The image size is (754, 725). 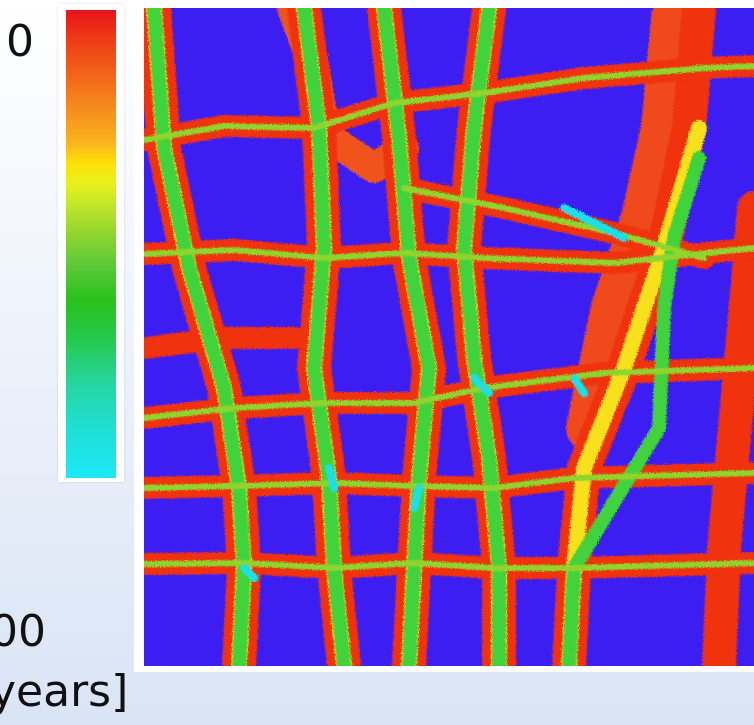 What do you see at coordinates (449, 565) in the screenshot?
I see `h-fracture-5-core` at bounding box center [449, 565].